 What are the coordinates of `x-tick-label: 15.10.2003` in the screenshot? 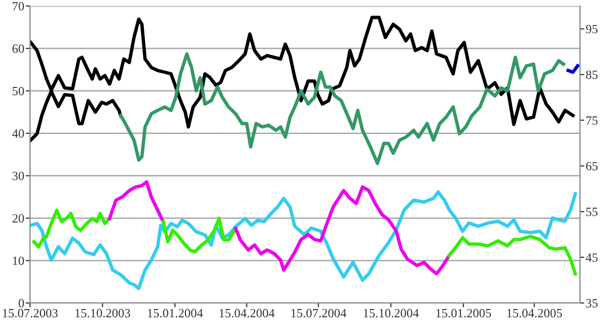 It's located at (102, 313).